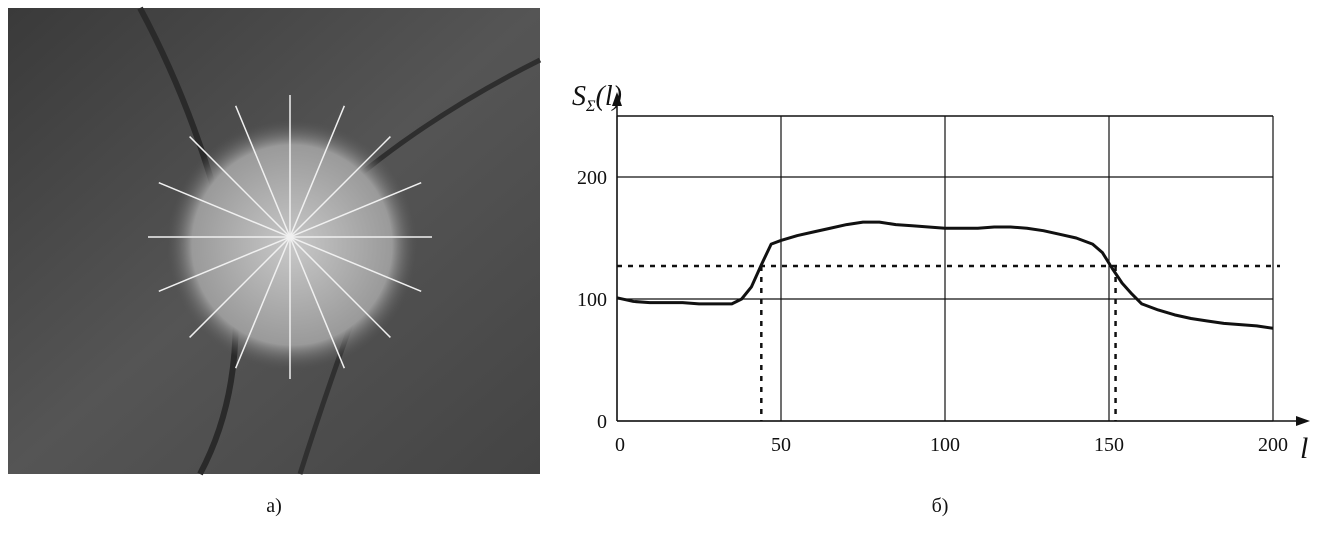 The image size is (1322, 533). What do you see at coordinates (592, 300) in the screenshot?
I see `y-tick-label: 100` at bounding box center [592, 300].